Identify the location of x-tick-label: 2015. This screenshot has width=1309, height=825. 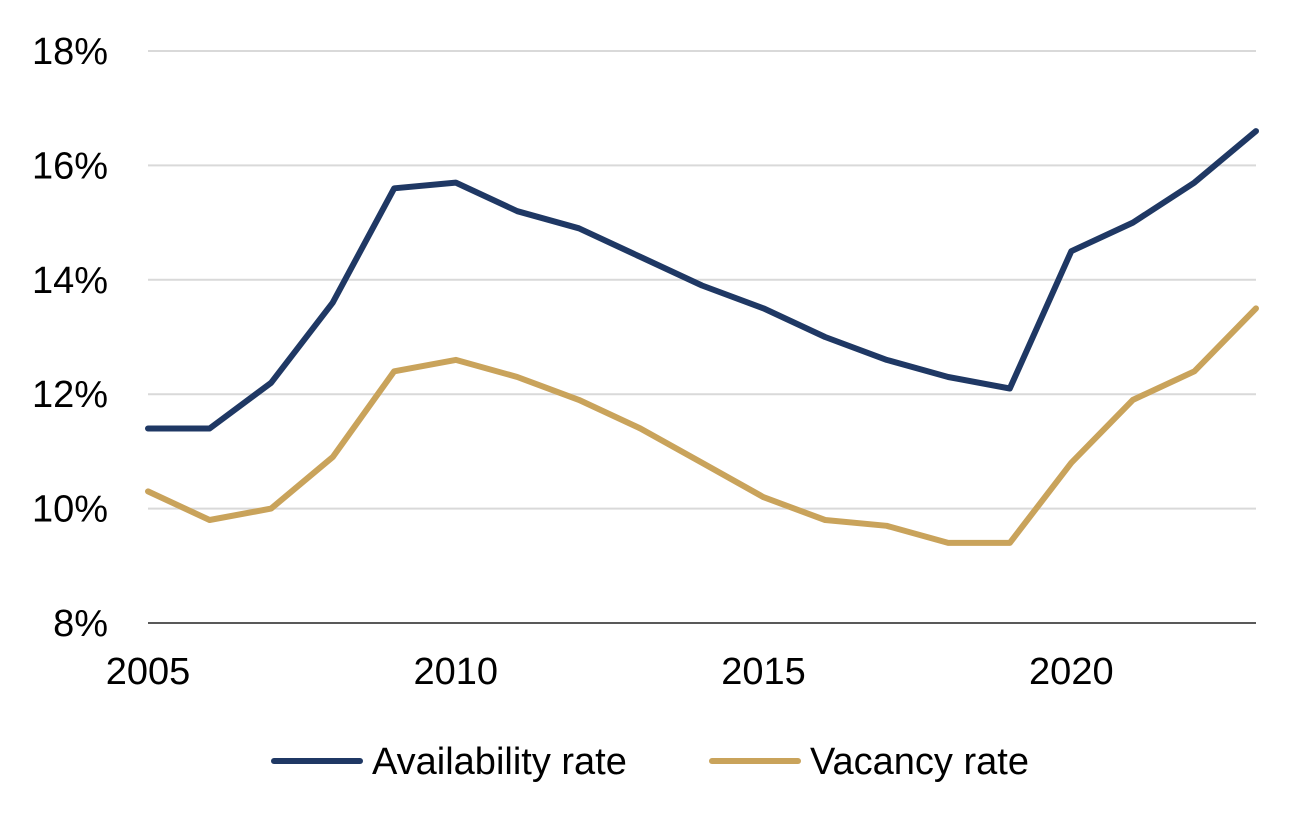
(763, 672).